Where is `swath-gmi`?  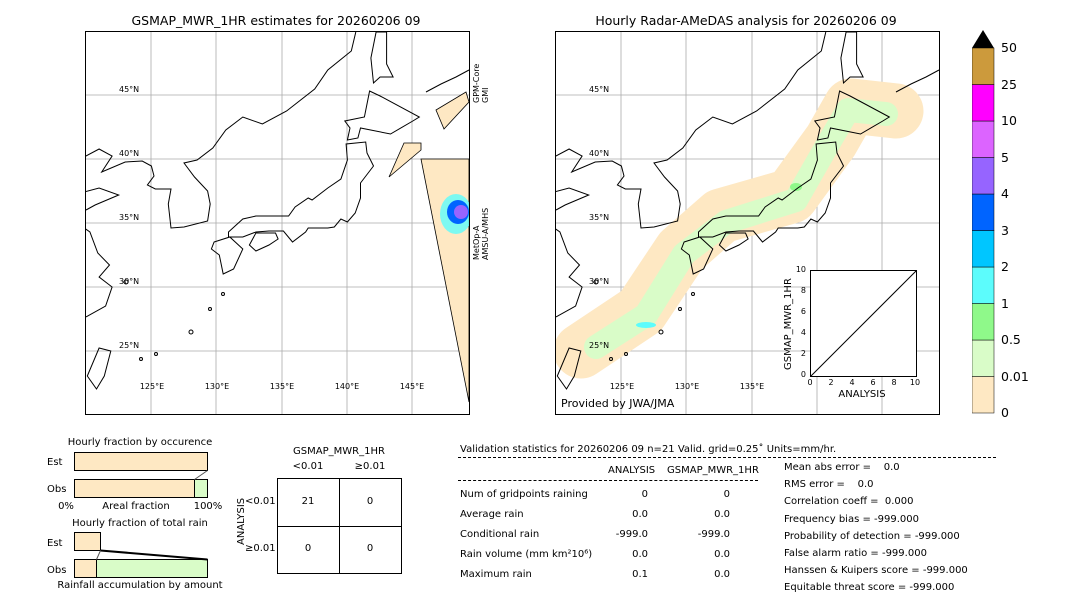 swath-gmi is located at coordinates (452, 110).